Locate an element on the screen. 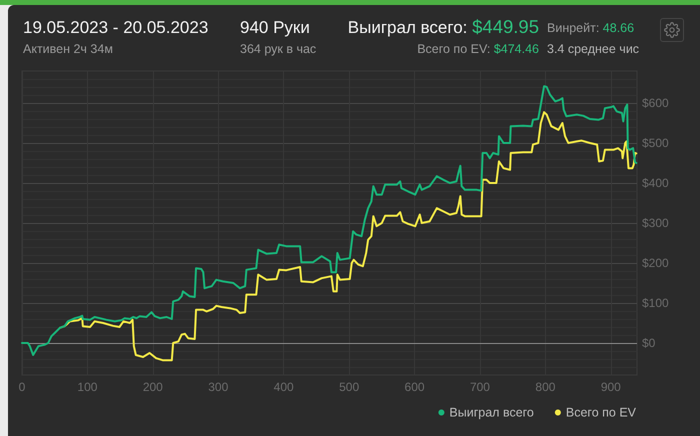  y-tick-label: $300 is located at coordinates (656, 223).